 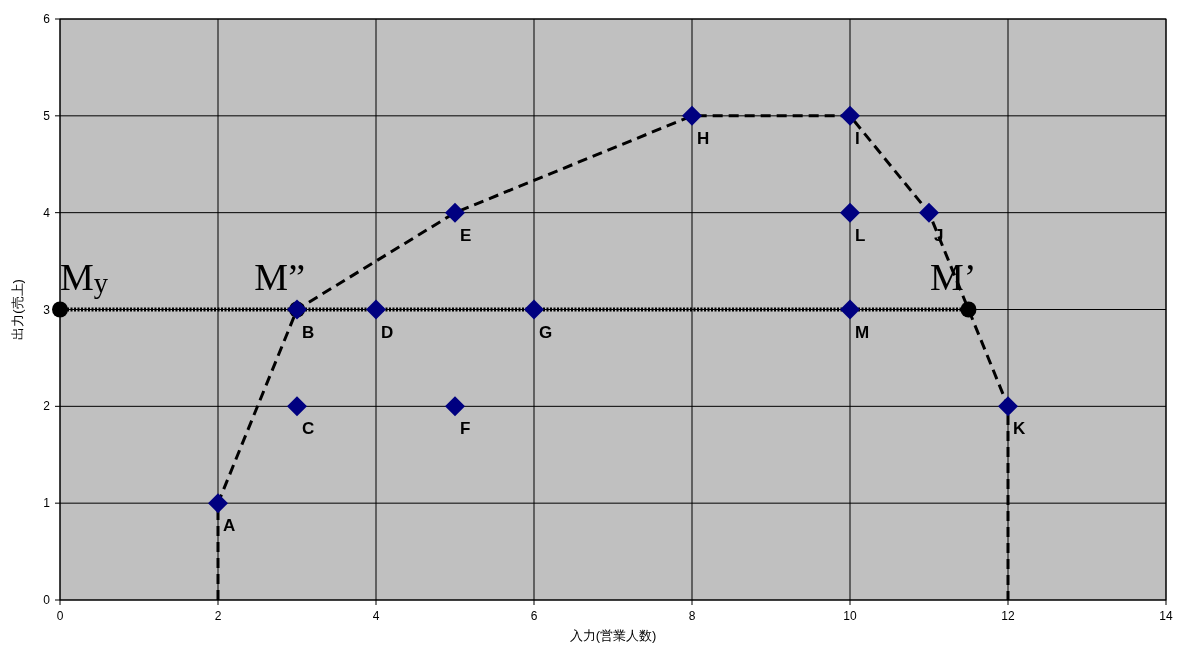 What do you see at coordinates (47, 503) in the screenshot?
I see `y-tick-label: 1` at bounding box center [47, 503].